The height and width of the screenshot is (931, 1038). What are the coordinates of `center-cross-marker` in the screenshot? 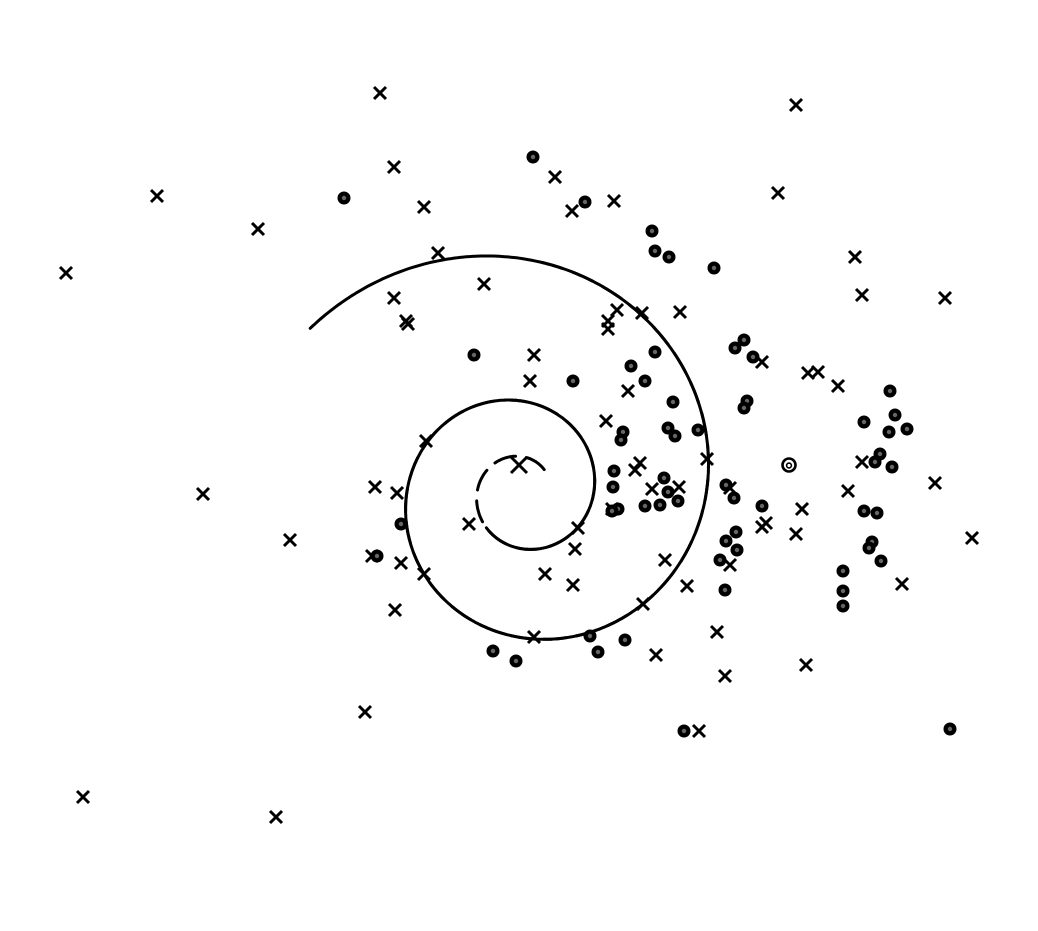 It's located at (519, 465).